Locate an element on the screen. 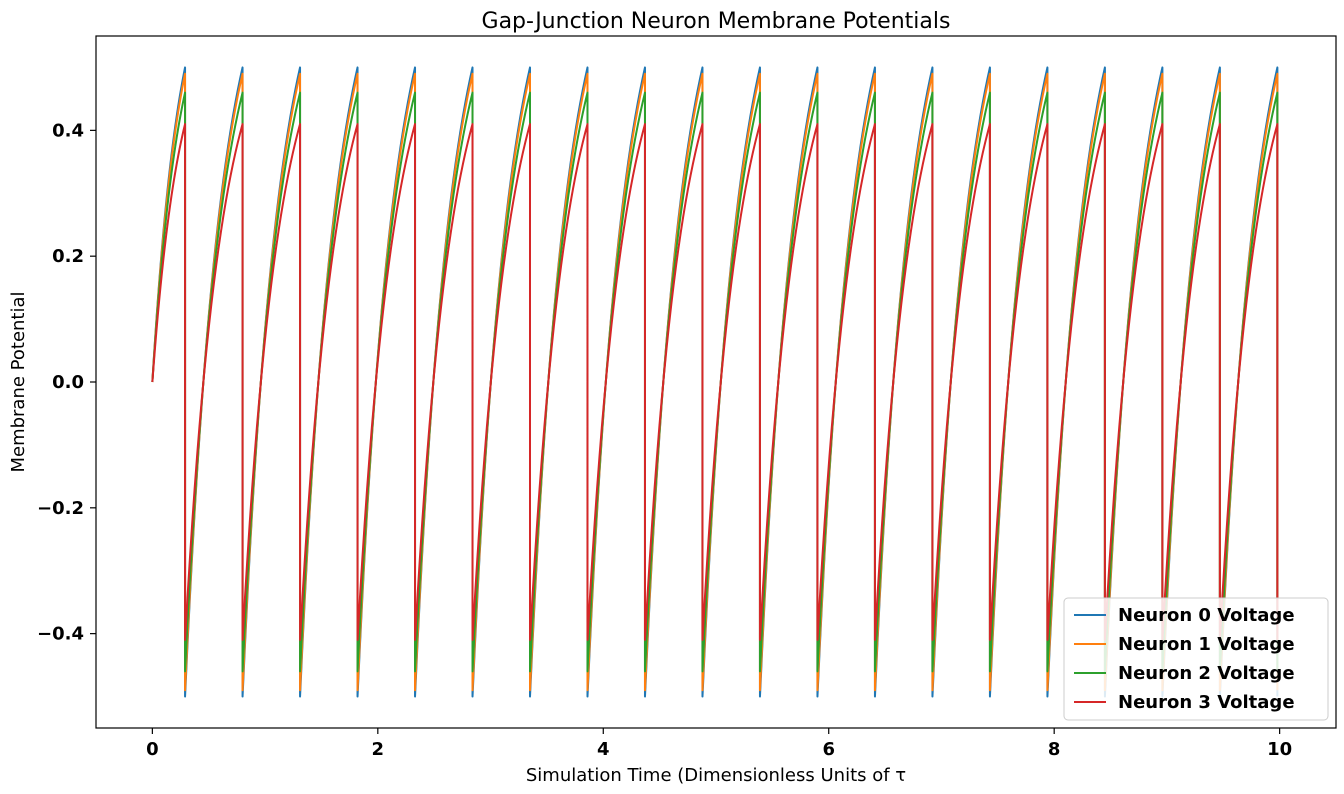  legend-box is located at coordinates (1196, 659).